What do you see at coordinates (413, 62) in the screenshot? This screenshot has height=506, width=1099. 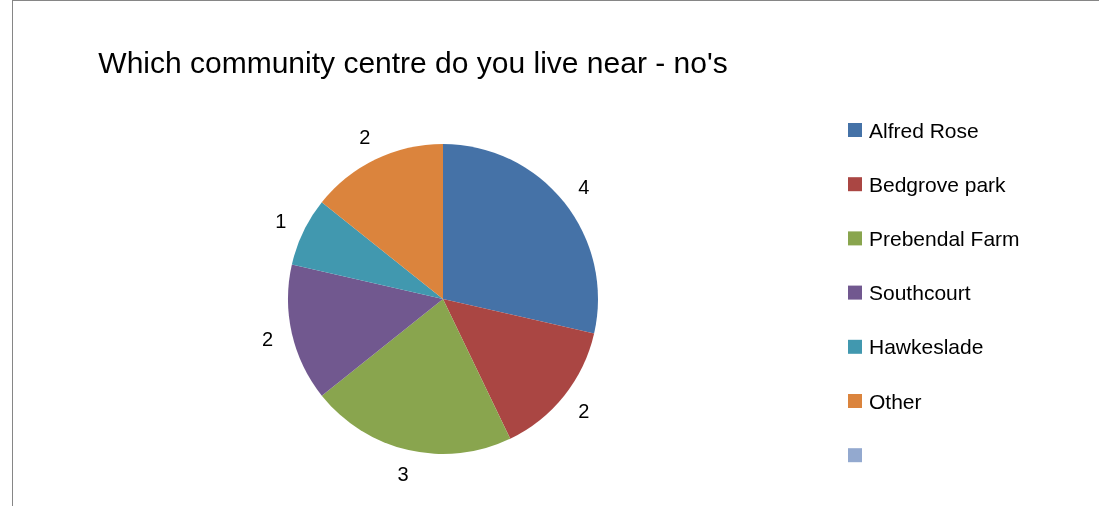 I see `chart-title: Which community centre do you live near - no's` at bounding box center [413, 62].